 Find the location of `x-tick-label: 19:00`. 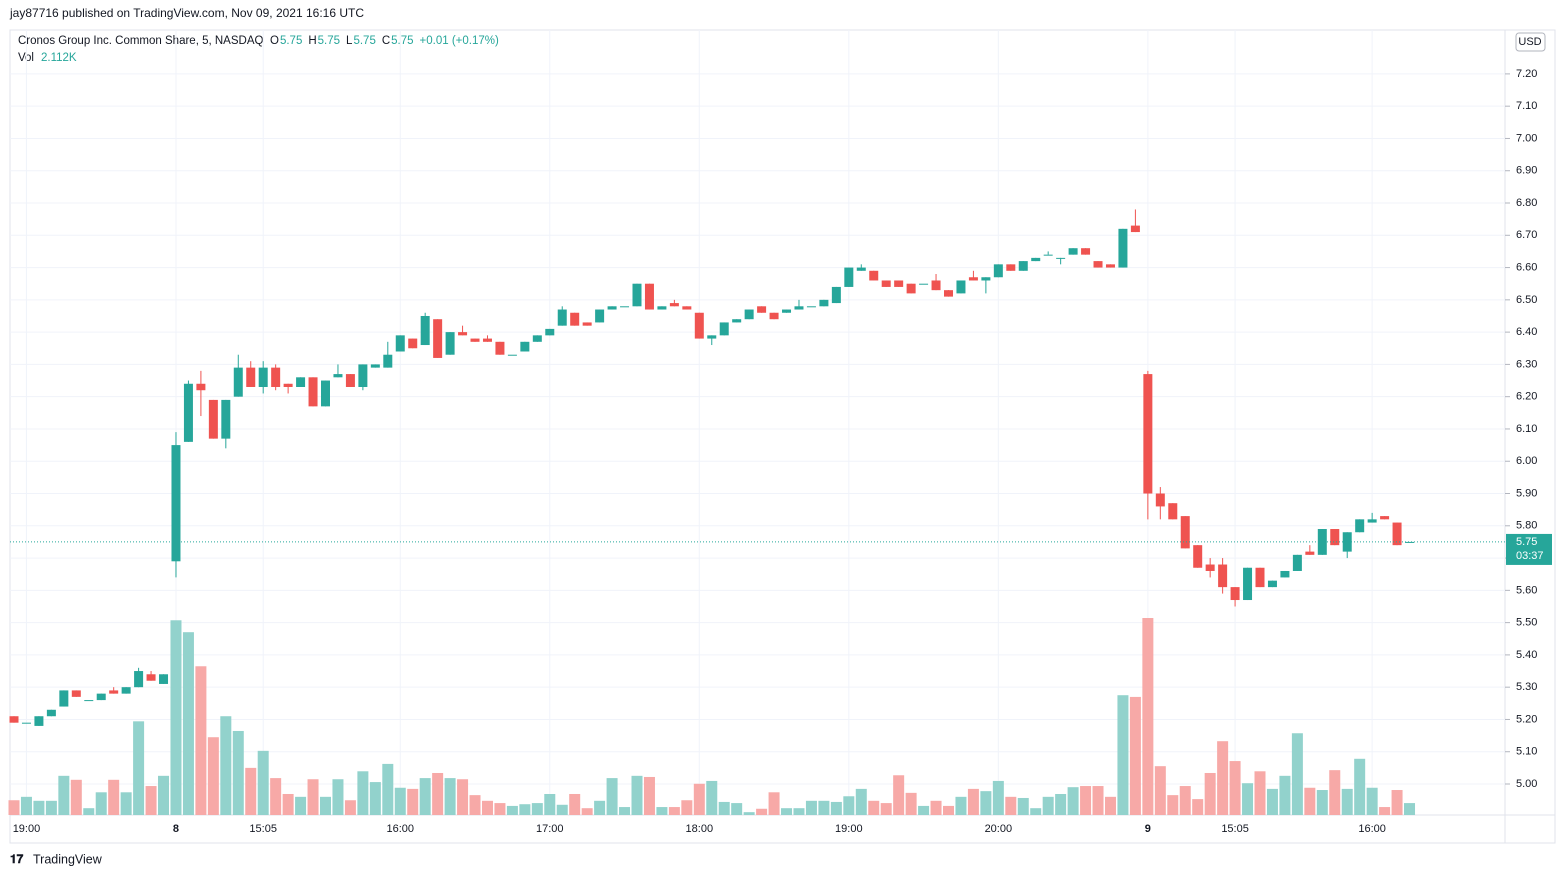

x-tick-label: 19:00 is located at coordinates (849, 829).